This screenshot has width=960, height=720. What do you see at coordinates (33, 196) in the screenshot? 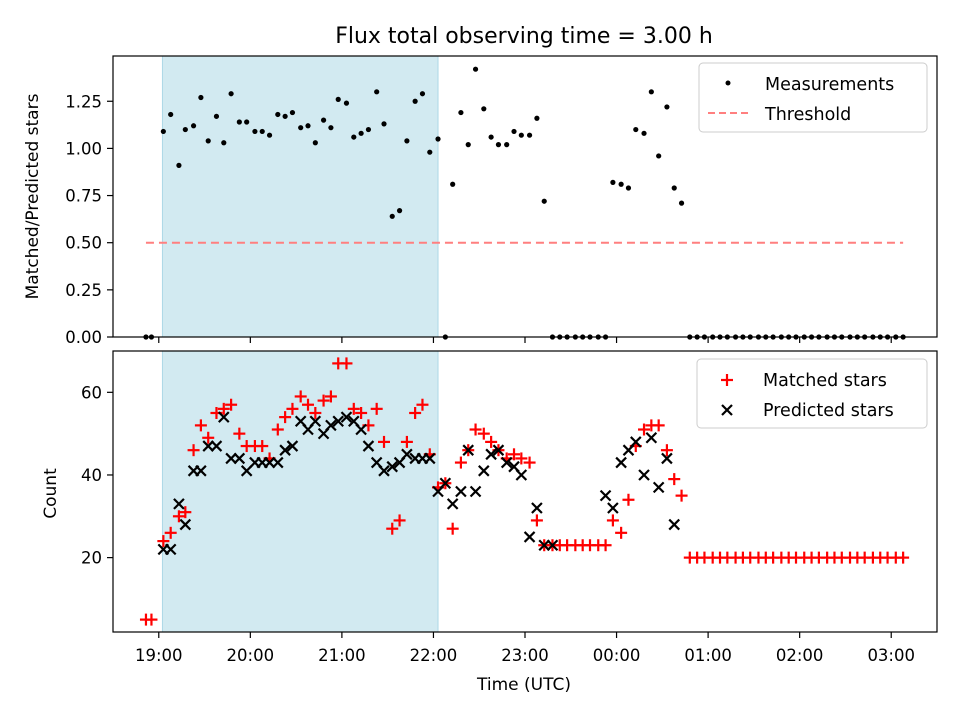
I see `top-y-axis-label: Matched/Predicted stars` at bounding box center [33, 196].